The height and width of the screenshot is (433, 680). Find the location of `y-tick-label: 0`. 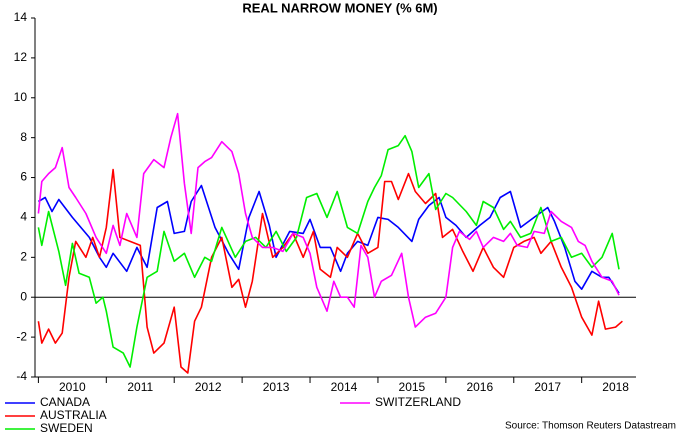

y-tick-label: 0 is located at coordinates (23, 296).